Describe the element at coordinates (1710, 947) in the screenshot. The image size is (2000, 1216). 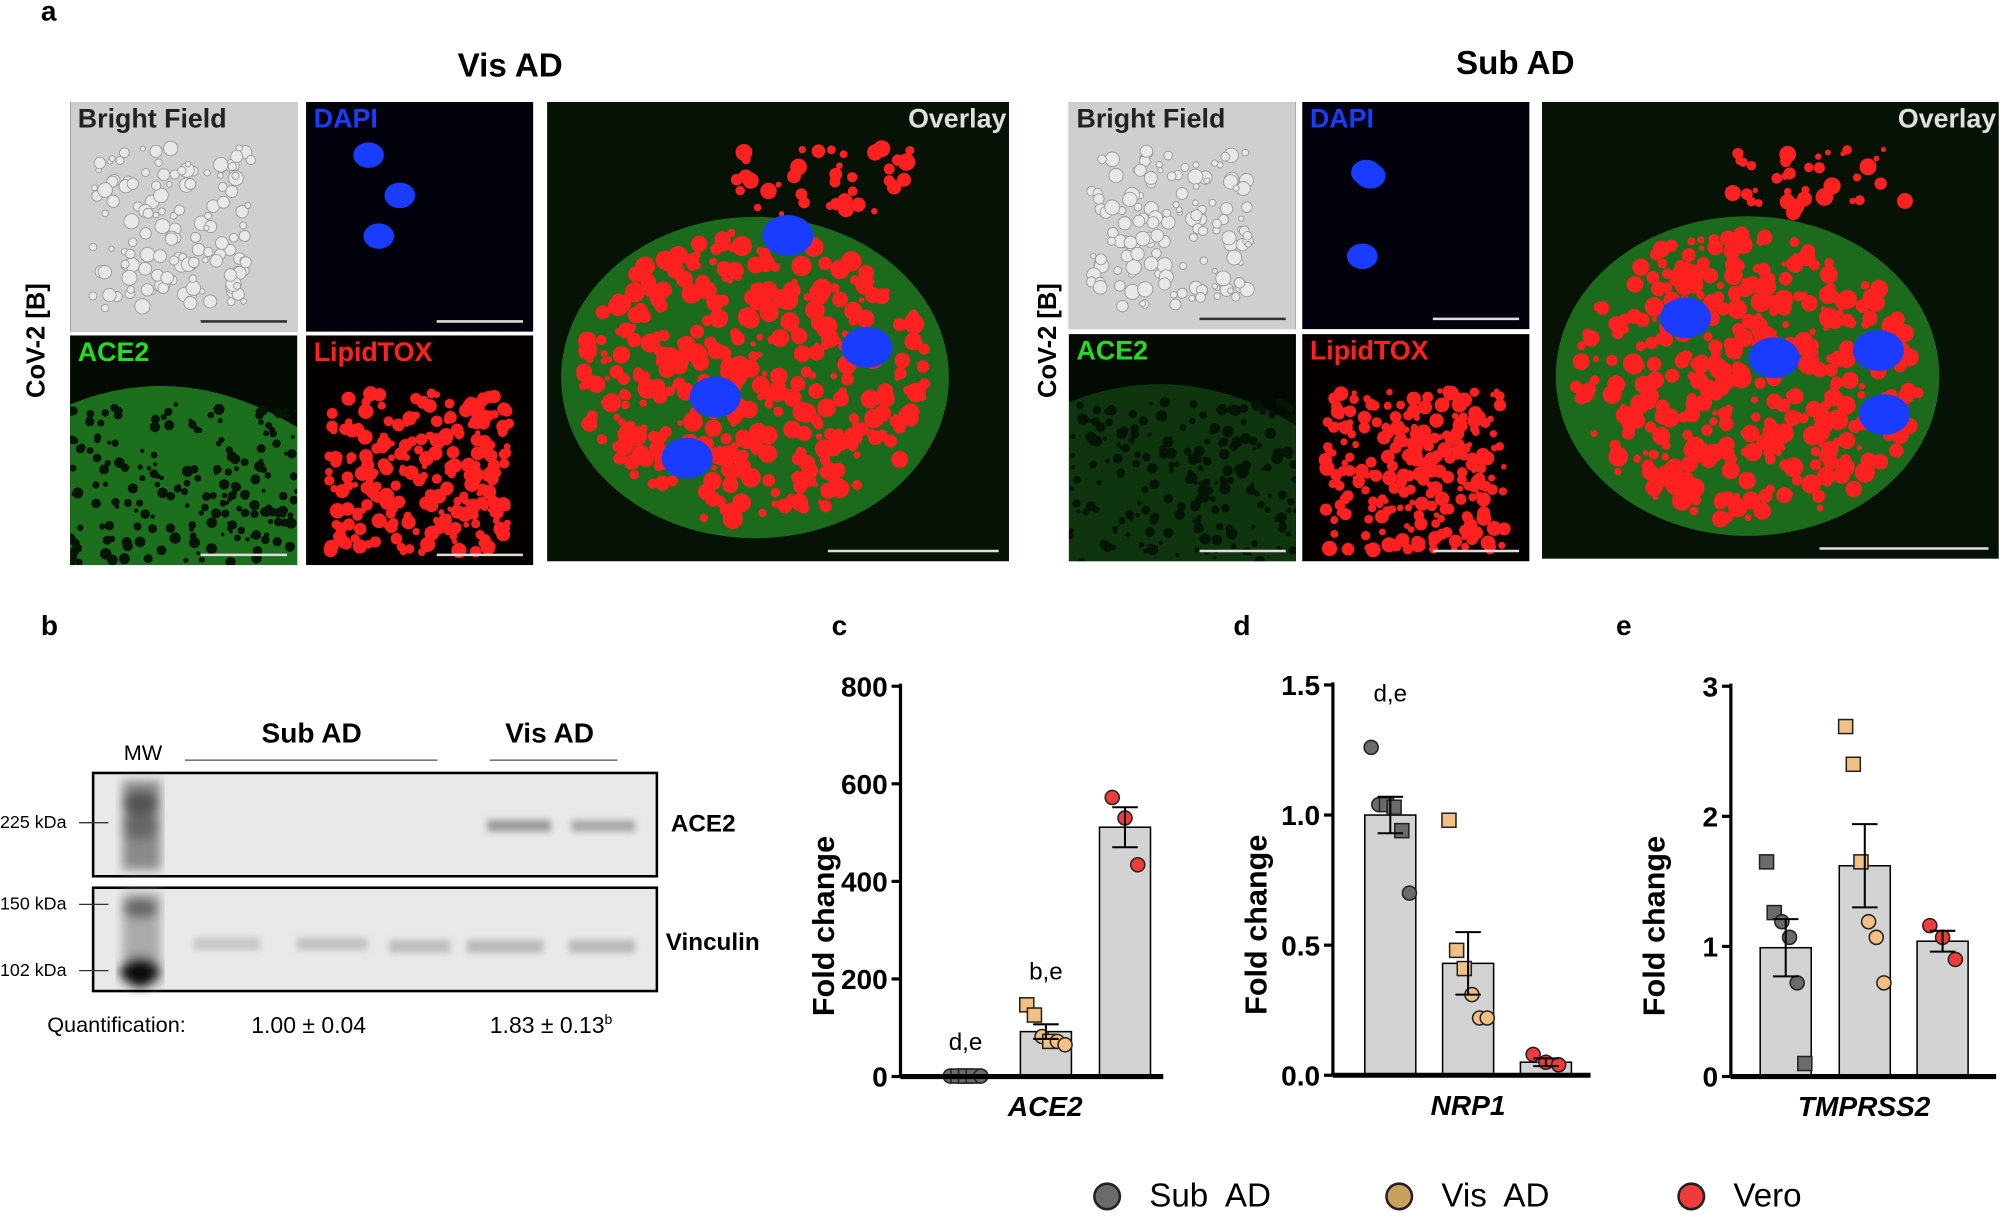
I see `y-tick-label: 1` at that location.